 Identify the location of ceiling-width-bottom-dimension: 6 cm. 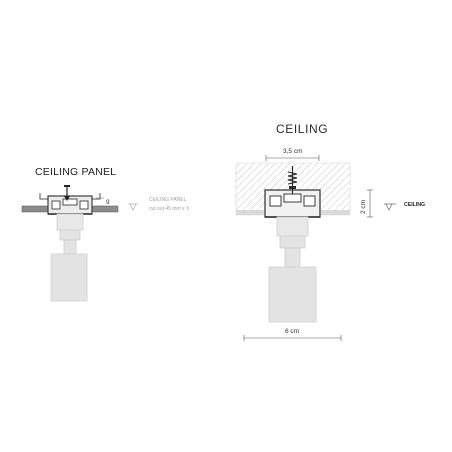
(292, 334).